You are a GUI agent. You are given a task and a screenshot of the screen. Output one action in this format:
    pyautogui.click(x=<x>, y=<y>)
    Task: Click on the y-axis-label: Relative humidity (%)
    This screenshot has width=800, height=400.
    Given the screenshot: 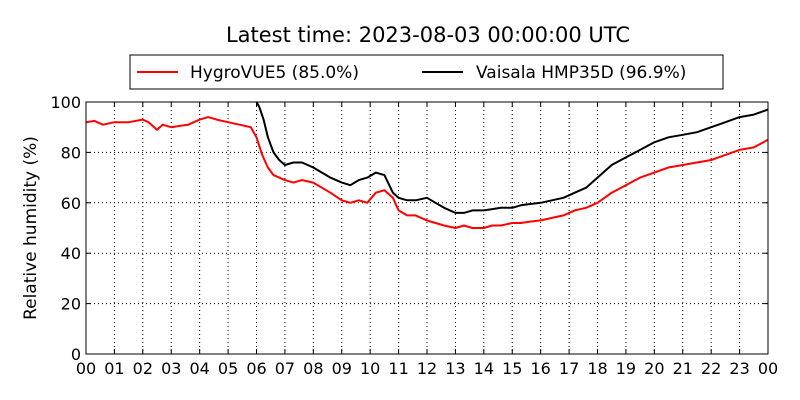 What is the action you would take?
    pyautogui.click(x=31, y=228)
    